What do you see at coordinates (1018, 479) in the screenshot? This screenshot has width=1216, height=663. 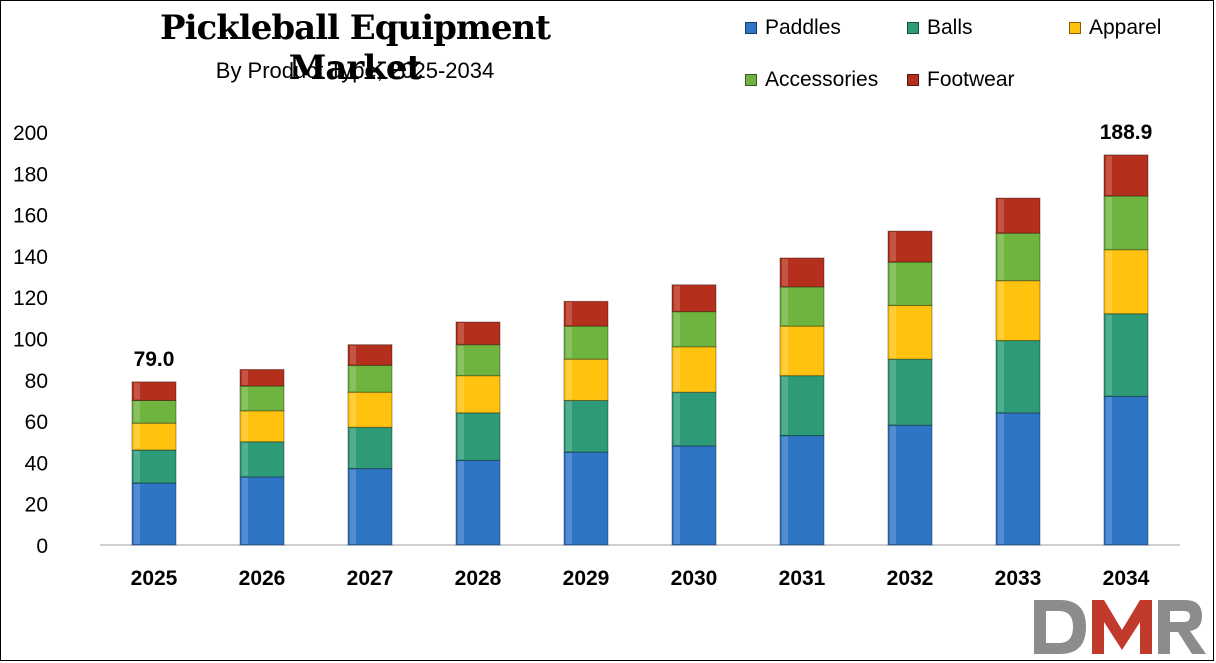 I see `bar-segment-paddles-2033` at bounding box center [1018, 479].